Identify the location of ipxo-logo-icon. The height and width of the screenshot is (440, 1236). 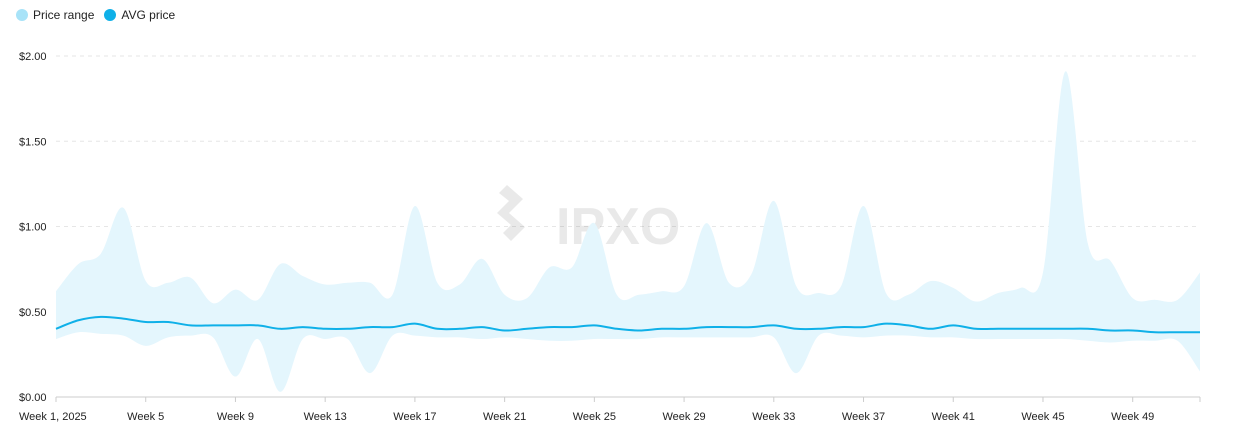
(511, 213).